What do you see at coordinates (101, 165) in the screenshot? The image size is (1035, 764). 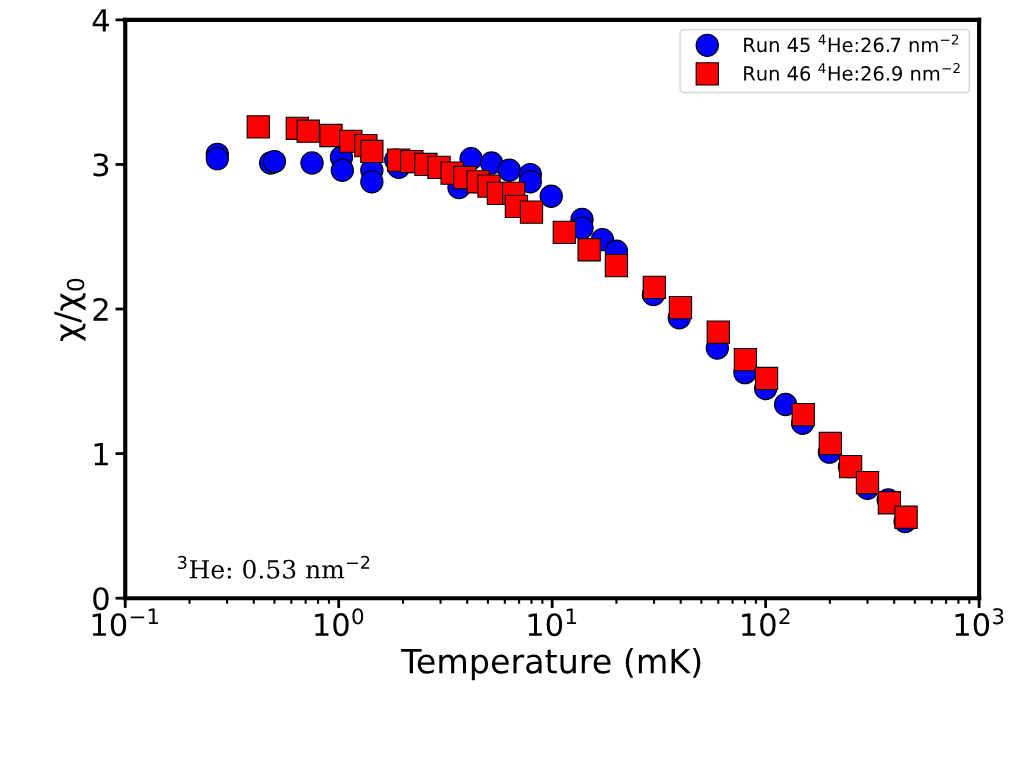 I see `y-tick-label: 3` at bounding box center [101, 165].